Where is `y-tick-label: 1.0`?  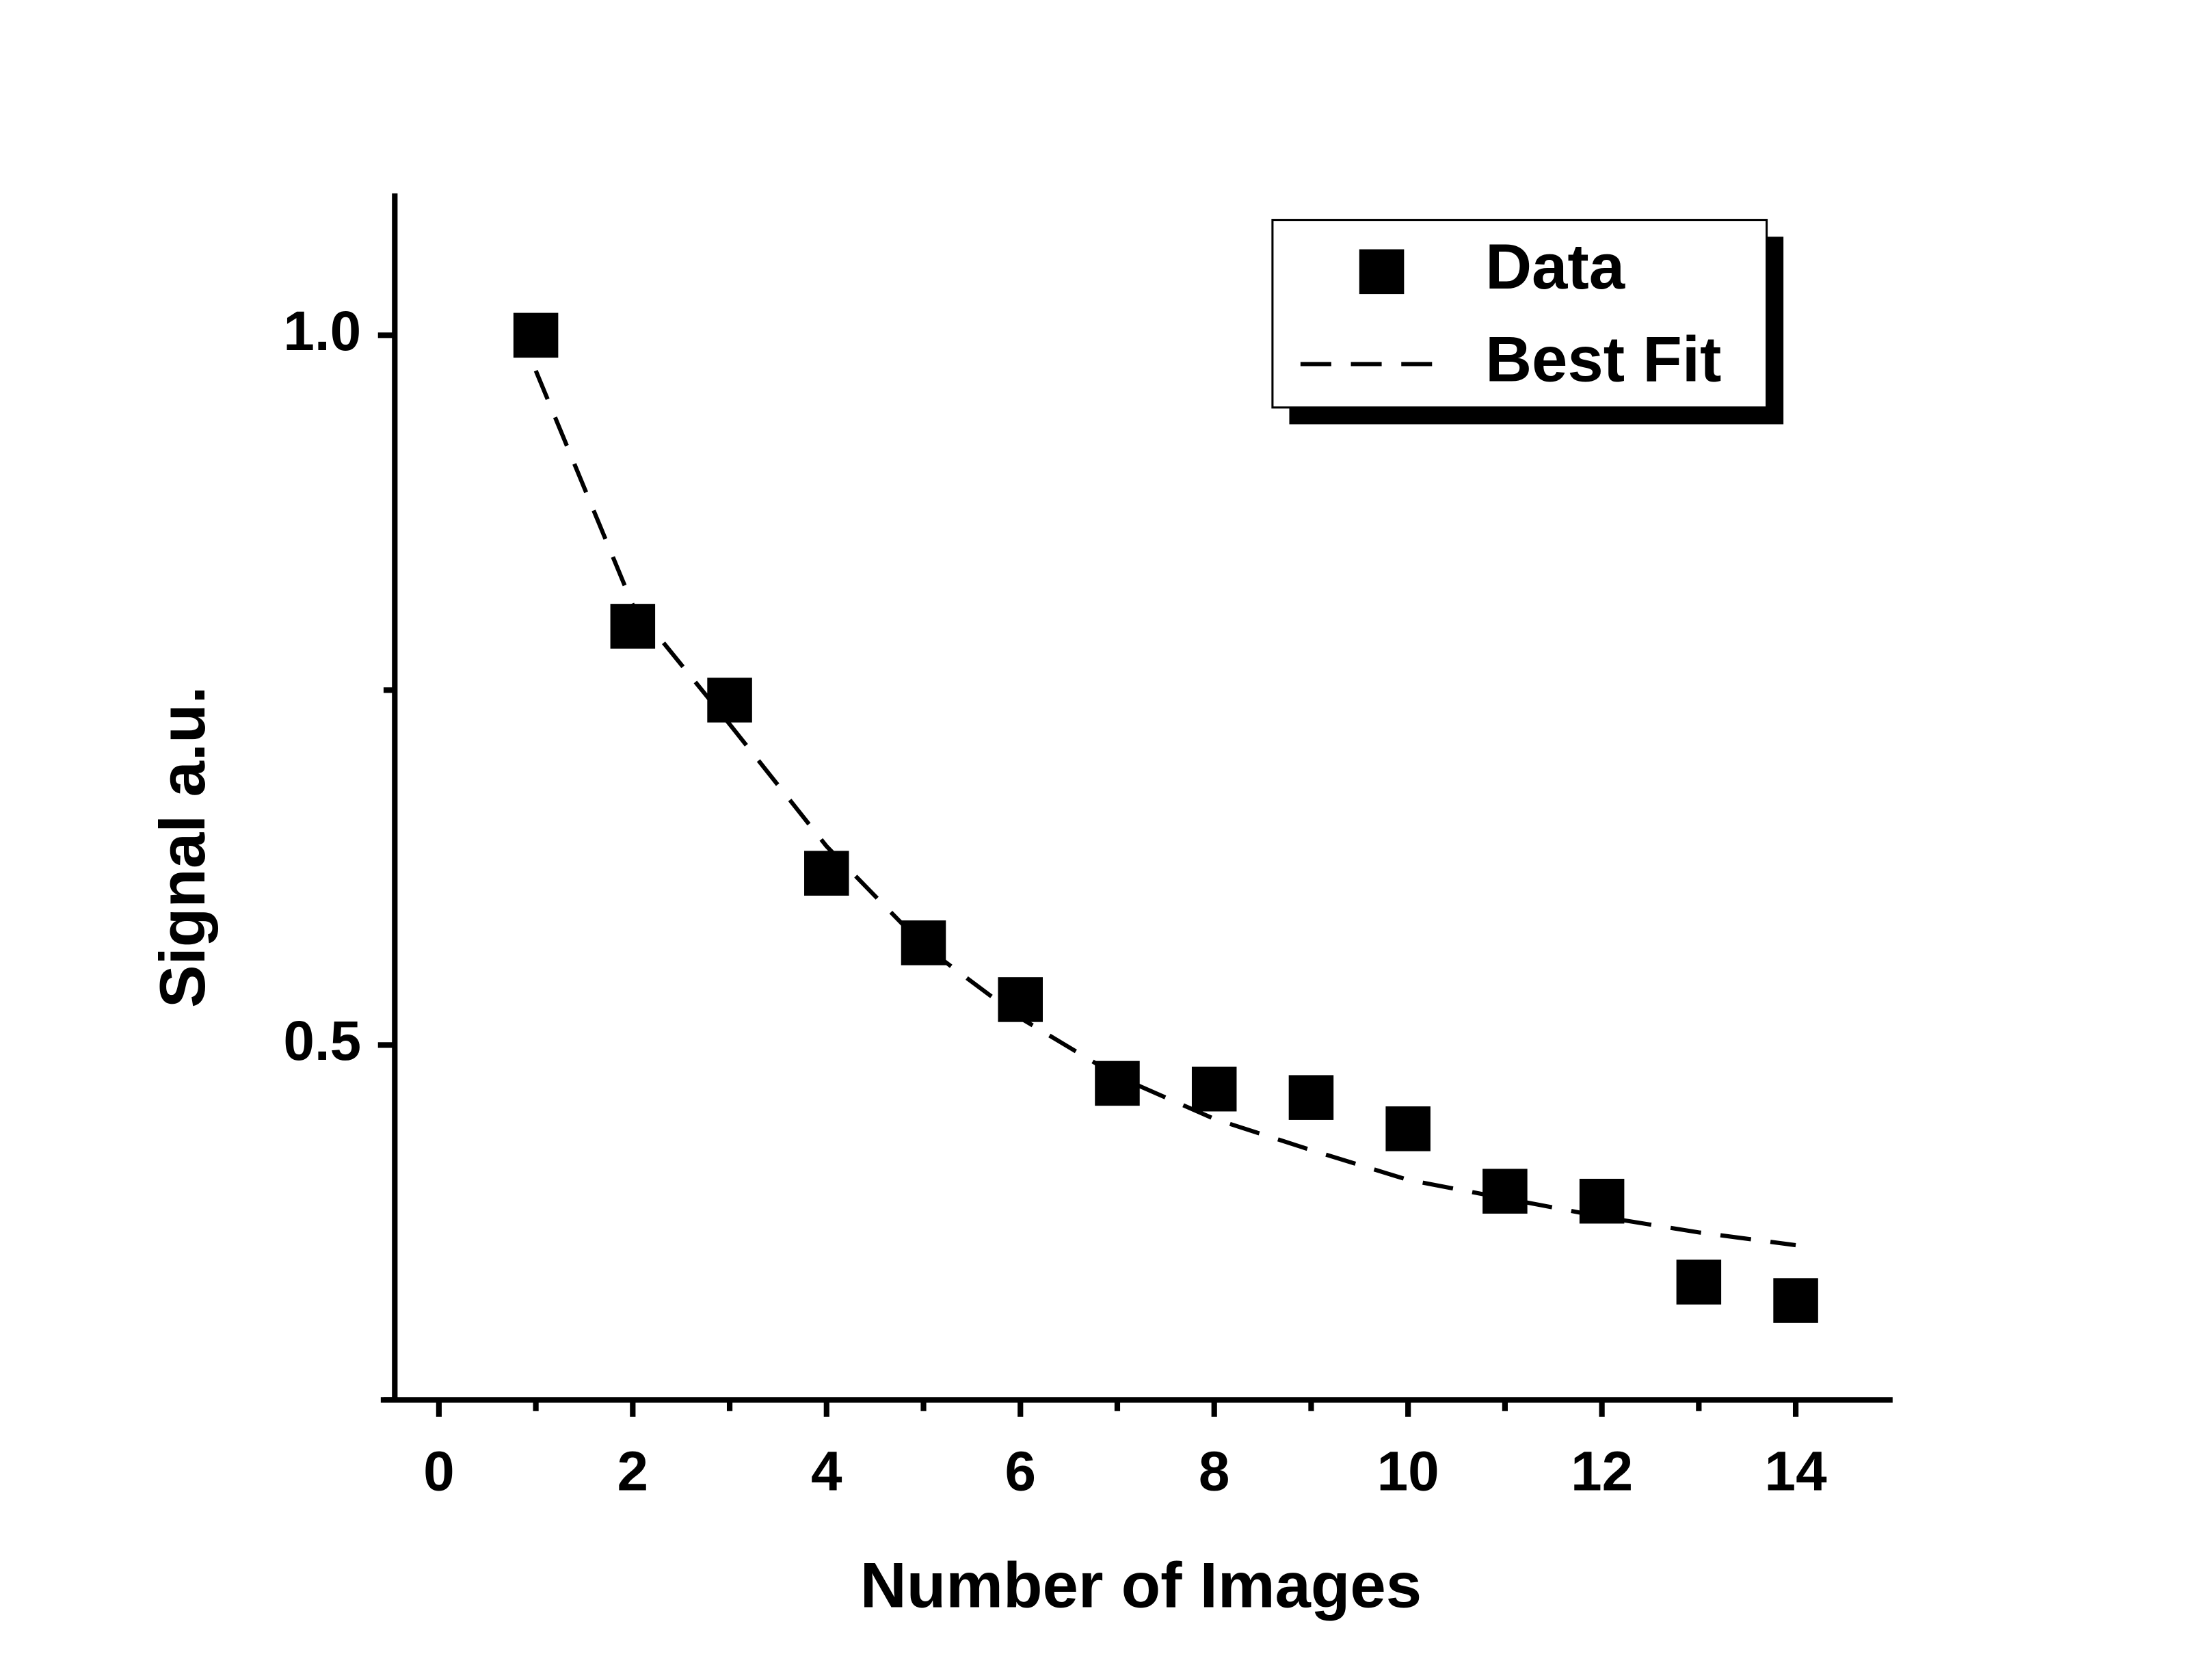 y-tick-label: 1.0 is located at coordinates (322, 331).